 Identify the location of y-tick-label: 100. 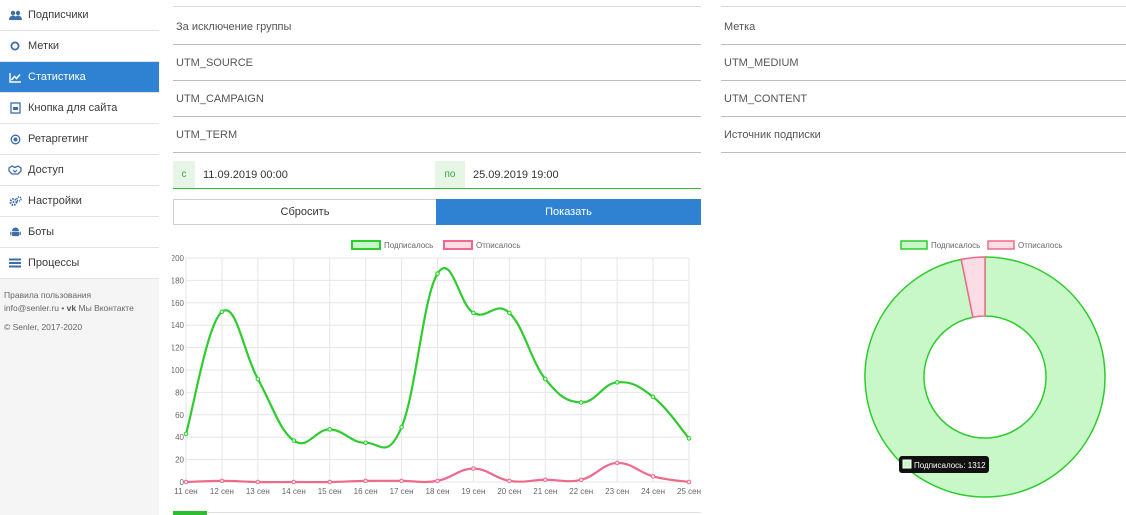
(178, 370).